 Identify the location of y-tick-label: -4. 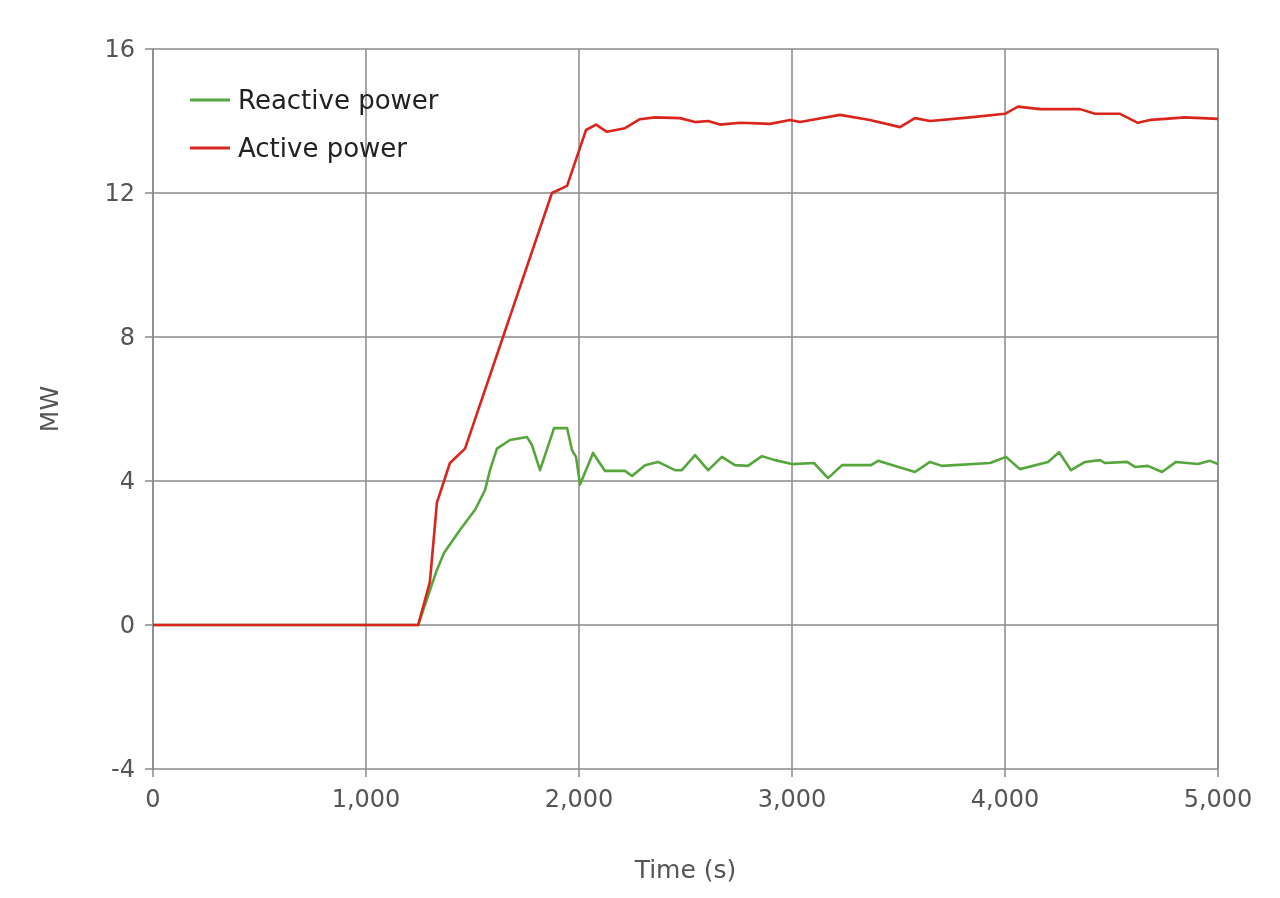
(123, 769).